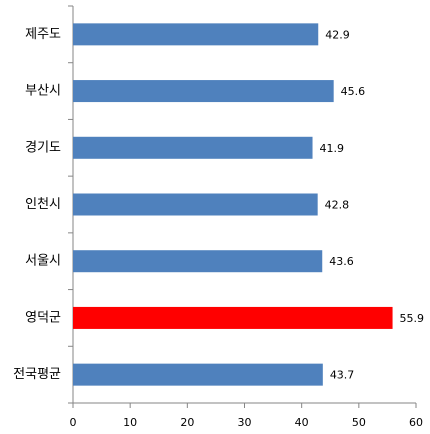 The height and width of the screenshot is (434, 430). What do you see at coordinates (37, 374) in the screenshot?
I see `category-label: 전국평균` at bounding box center [37, 374].